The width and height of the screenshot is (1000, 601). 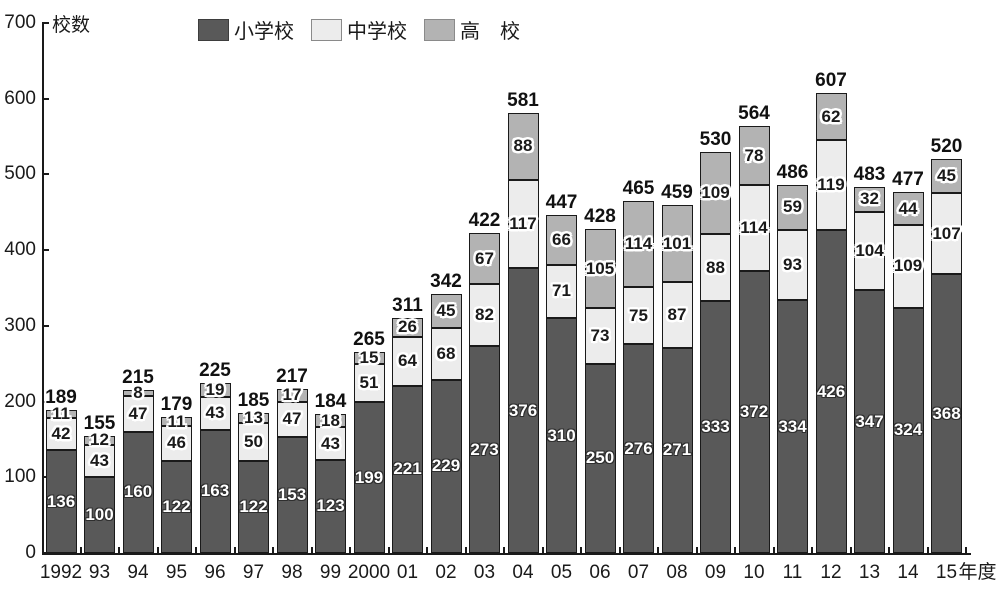 What do you see at coordinates (908, 572) in the screenshot?
I see `x-tick-label: 14` at bounding box center [908, 572].